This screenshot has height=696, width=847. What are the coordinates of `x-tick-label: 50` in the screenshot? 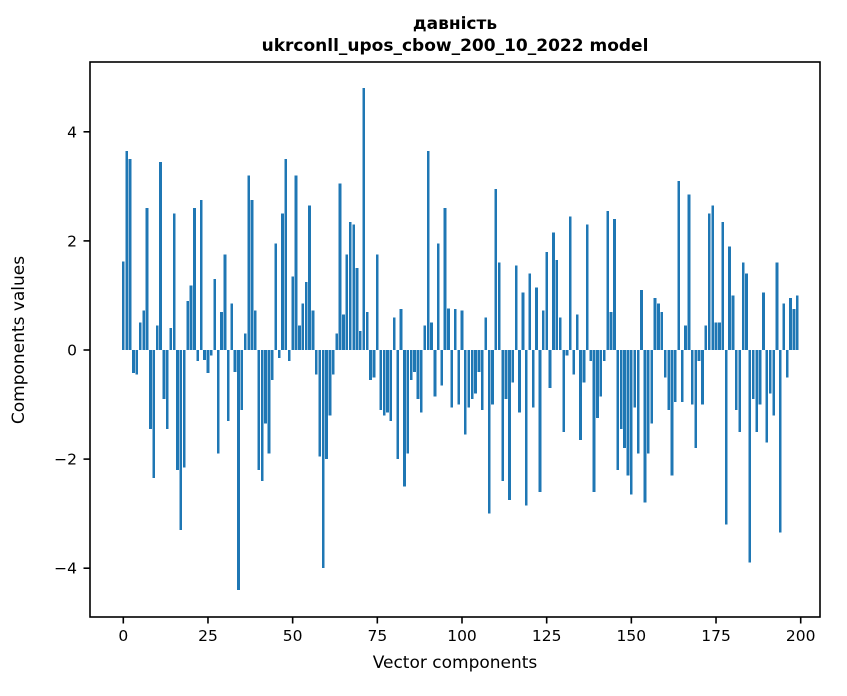 It's located at (293, 636).